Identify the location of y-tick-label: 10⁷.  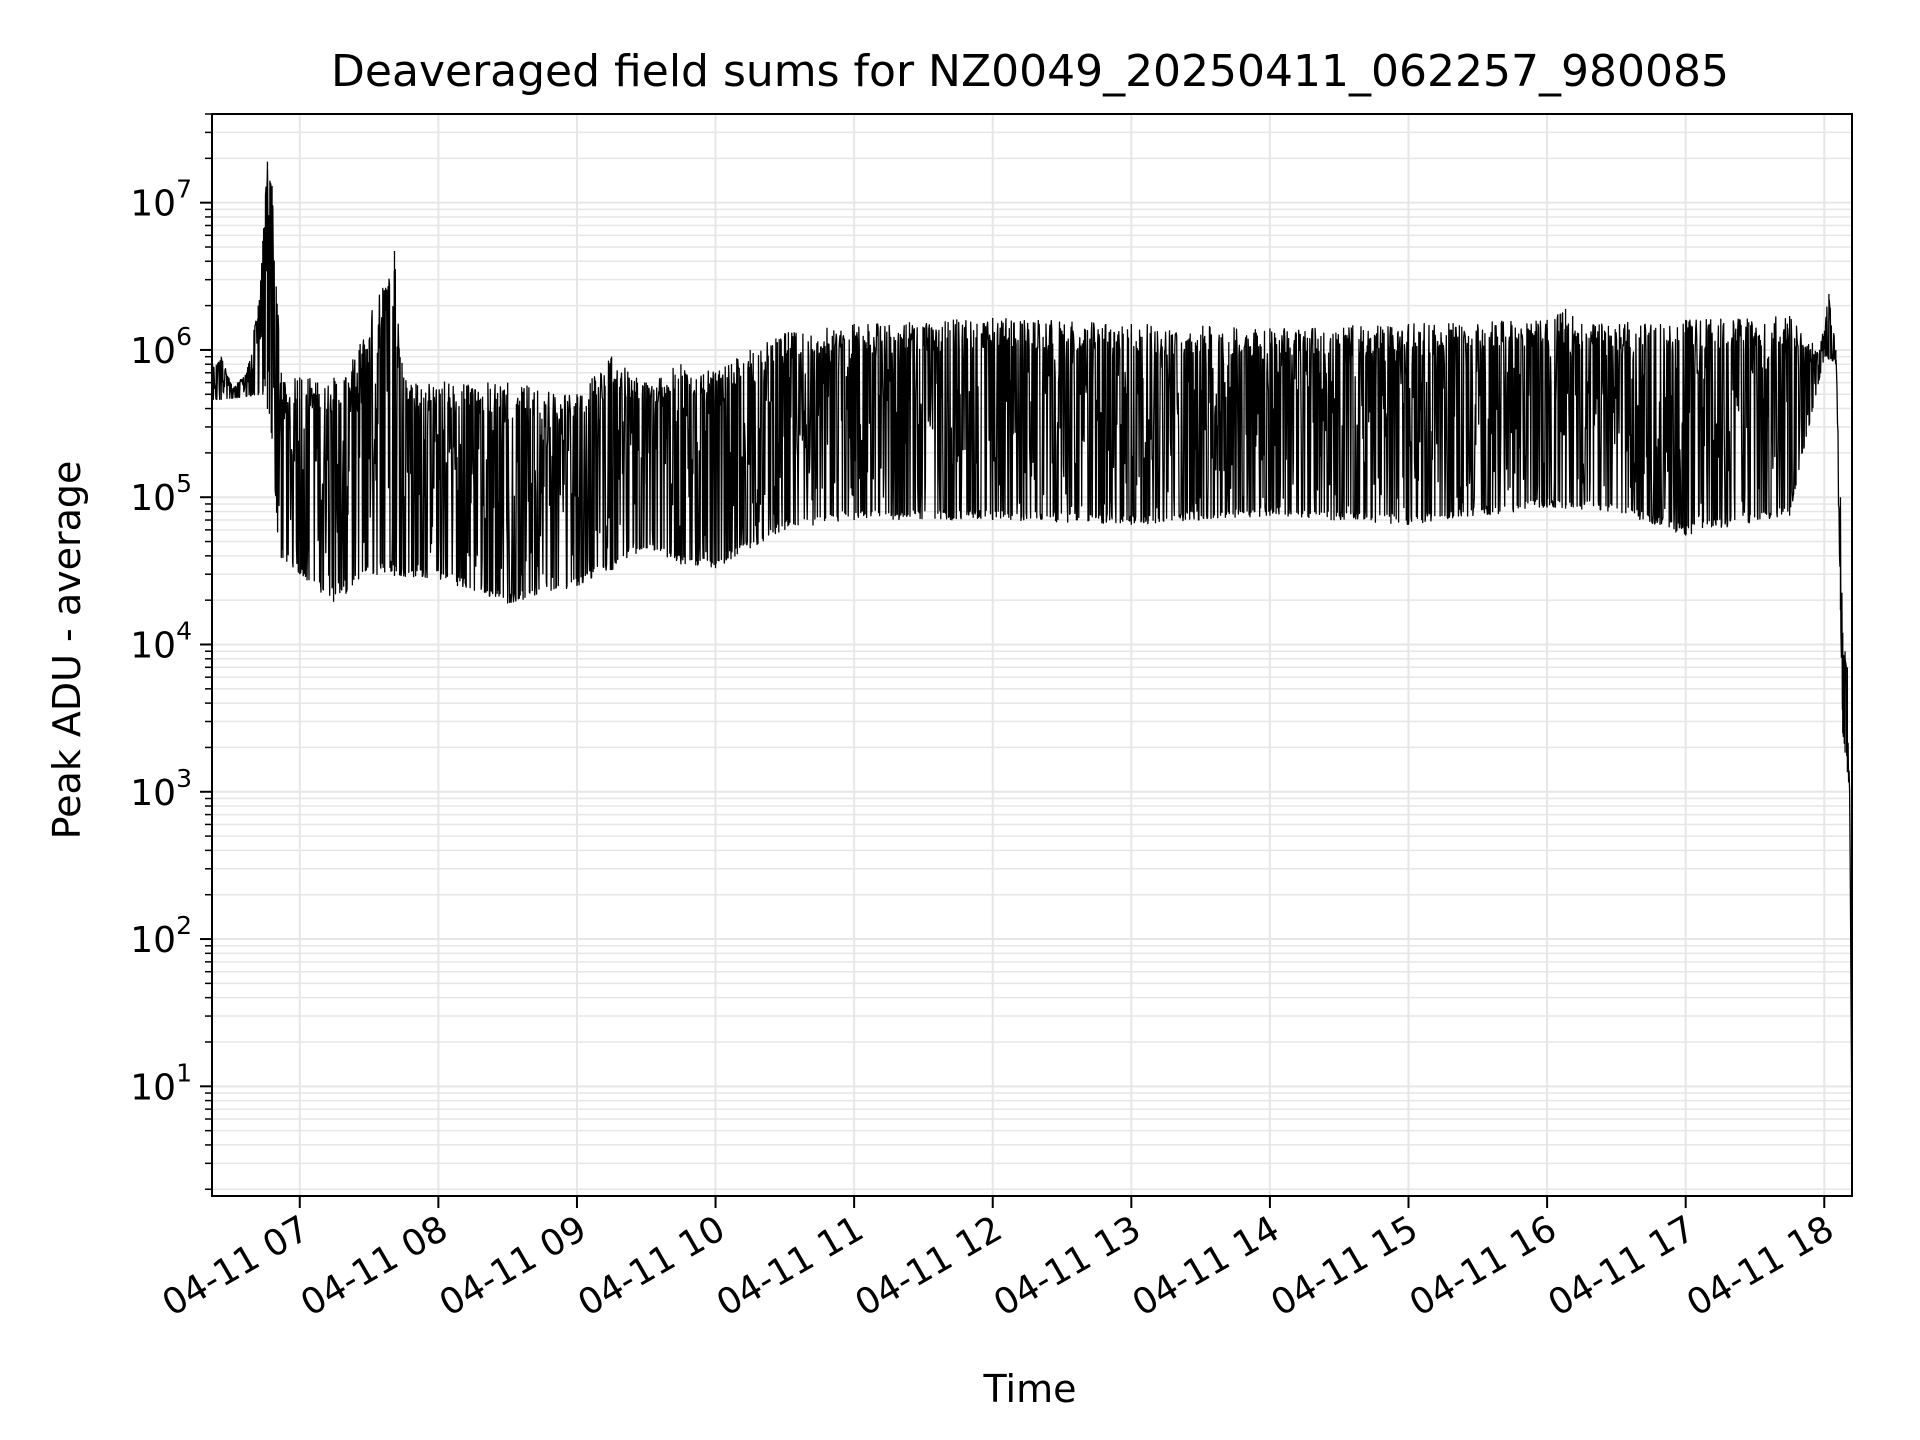
(161, 200).